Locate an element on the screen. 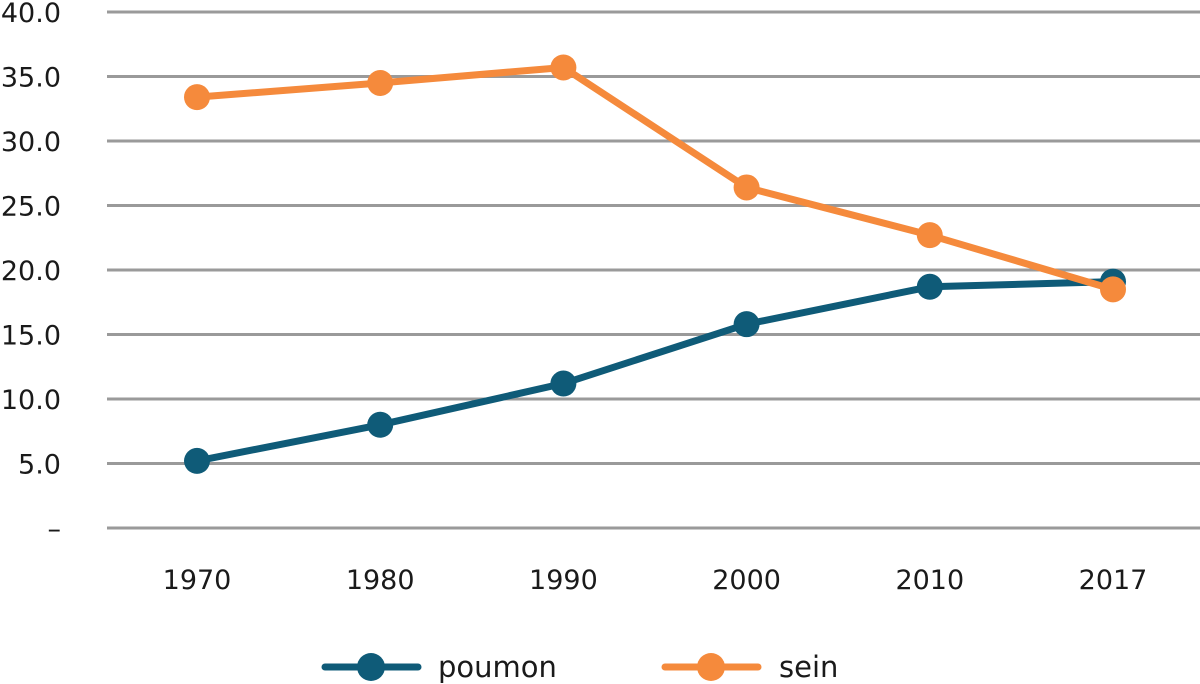 This screenshot has height=684, width=1200. x-tick-label: 1980 is located at coordinates (380, 580).